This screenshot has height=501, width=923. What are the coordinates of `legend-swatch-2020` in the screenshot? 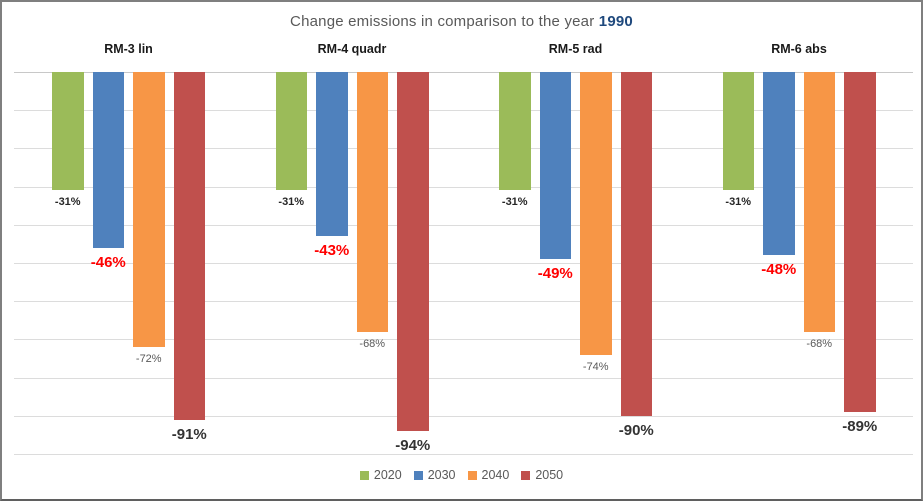 It's located at (364, 475).